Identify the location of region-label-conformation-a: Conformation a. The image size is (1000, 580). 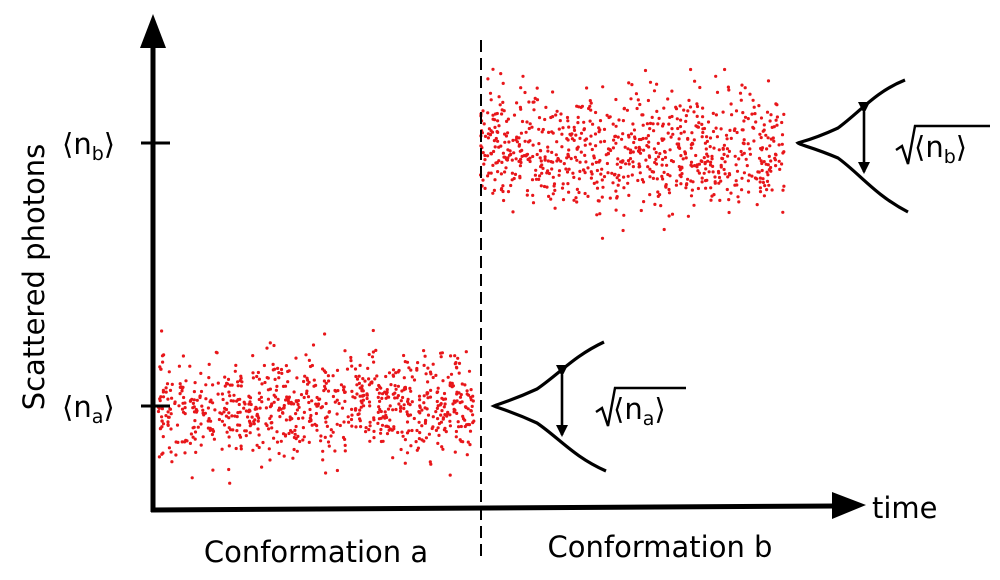
(316, 552).